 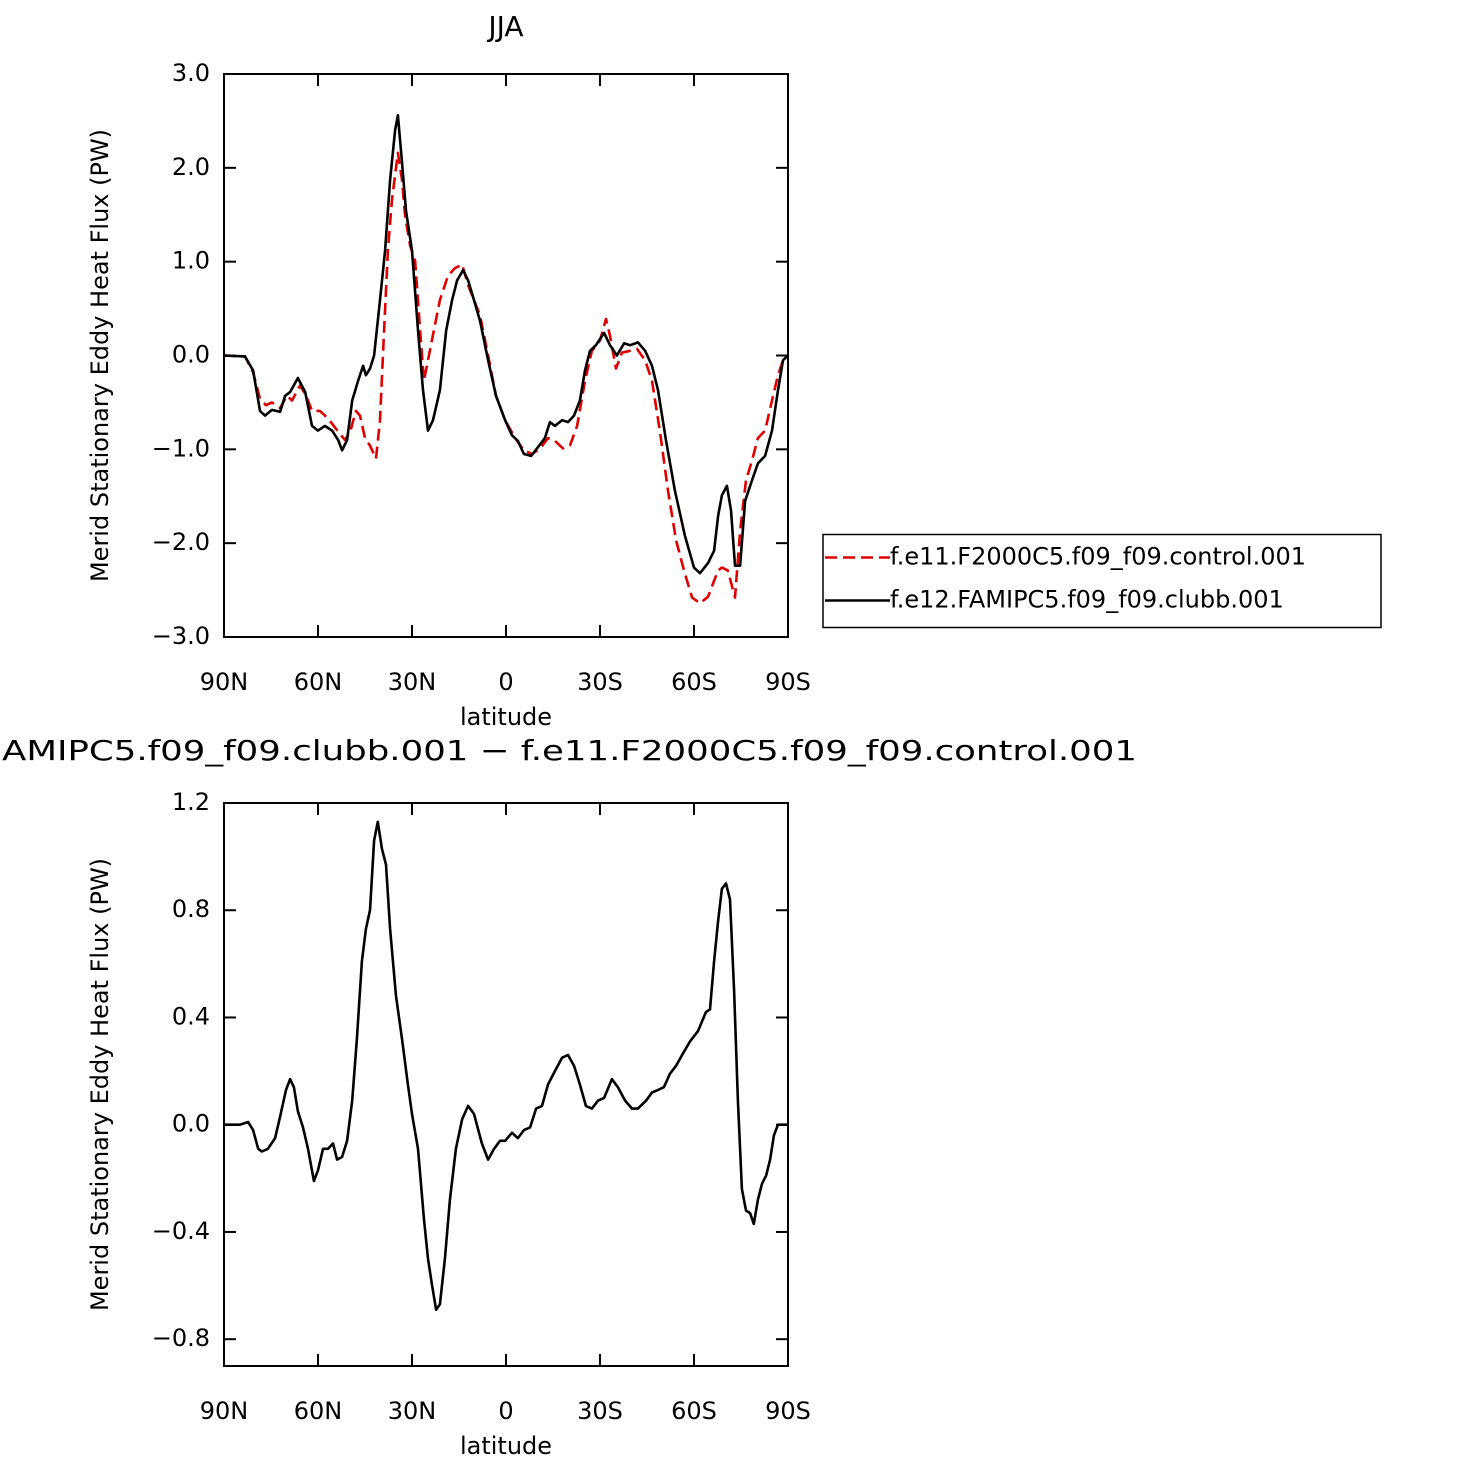 I want to click on y-tick-label: −0.8, so click(x=181, y=1338).